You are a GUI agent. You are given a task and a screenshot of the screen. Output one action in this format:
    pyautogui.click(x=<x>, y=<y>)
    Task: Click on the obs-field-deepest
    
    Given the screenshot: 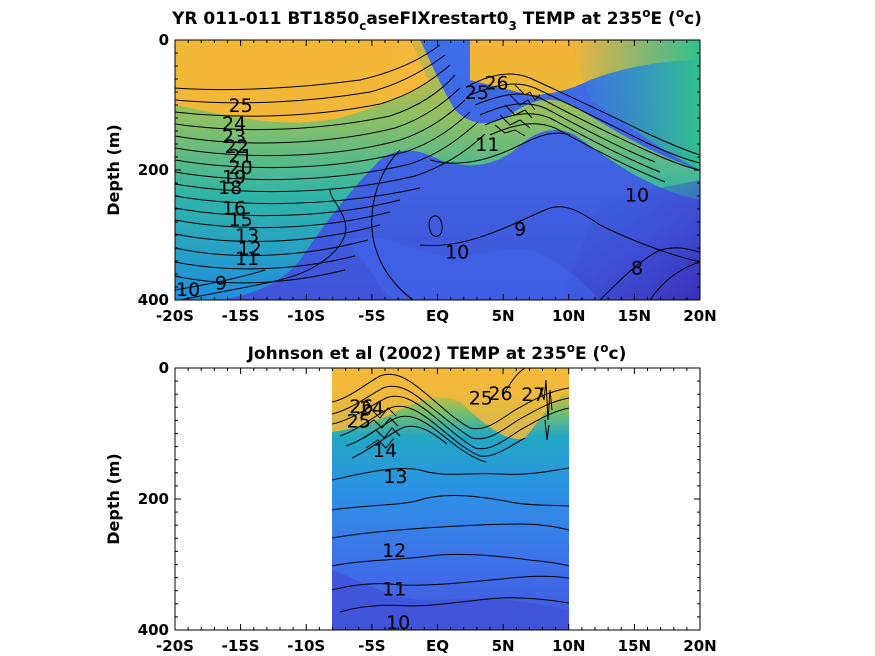 What is the action you would take?
    pyautogui.click(x=450, y=600)
    